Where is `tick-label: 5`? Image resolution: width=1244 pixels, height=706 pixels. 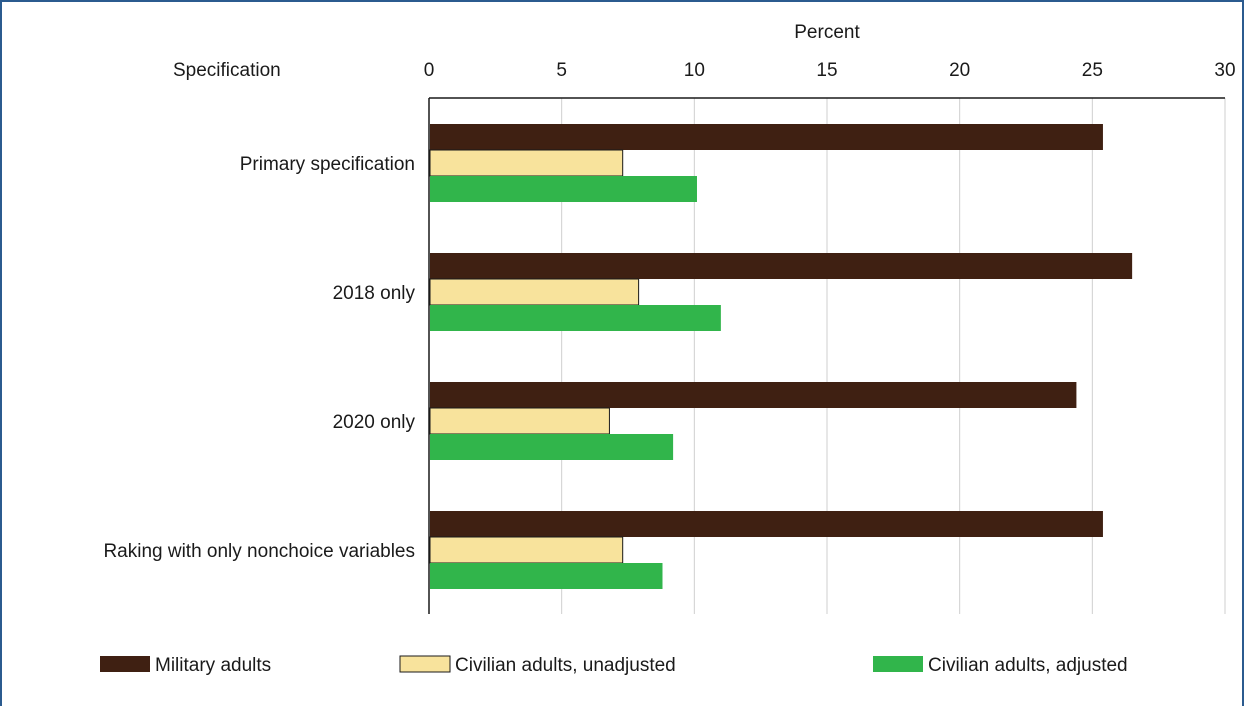 tick-label: 5 is located at coordinates (561, 70).